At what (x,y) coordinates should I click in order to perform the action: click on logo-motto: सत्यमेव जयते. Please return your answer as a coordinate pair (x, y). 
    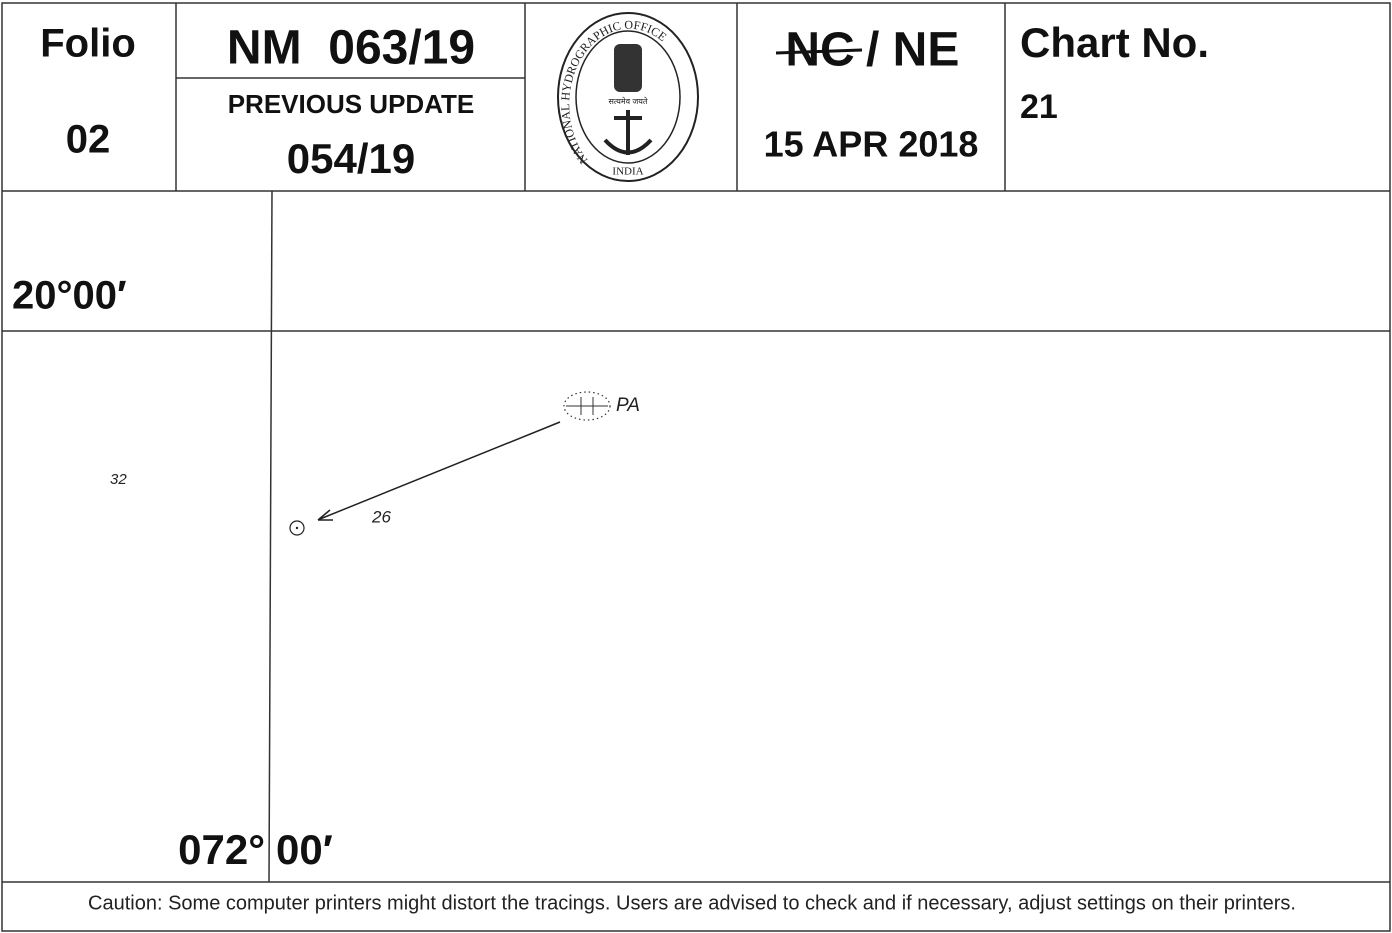
    Looking at the image, I should click on (628, 101).